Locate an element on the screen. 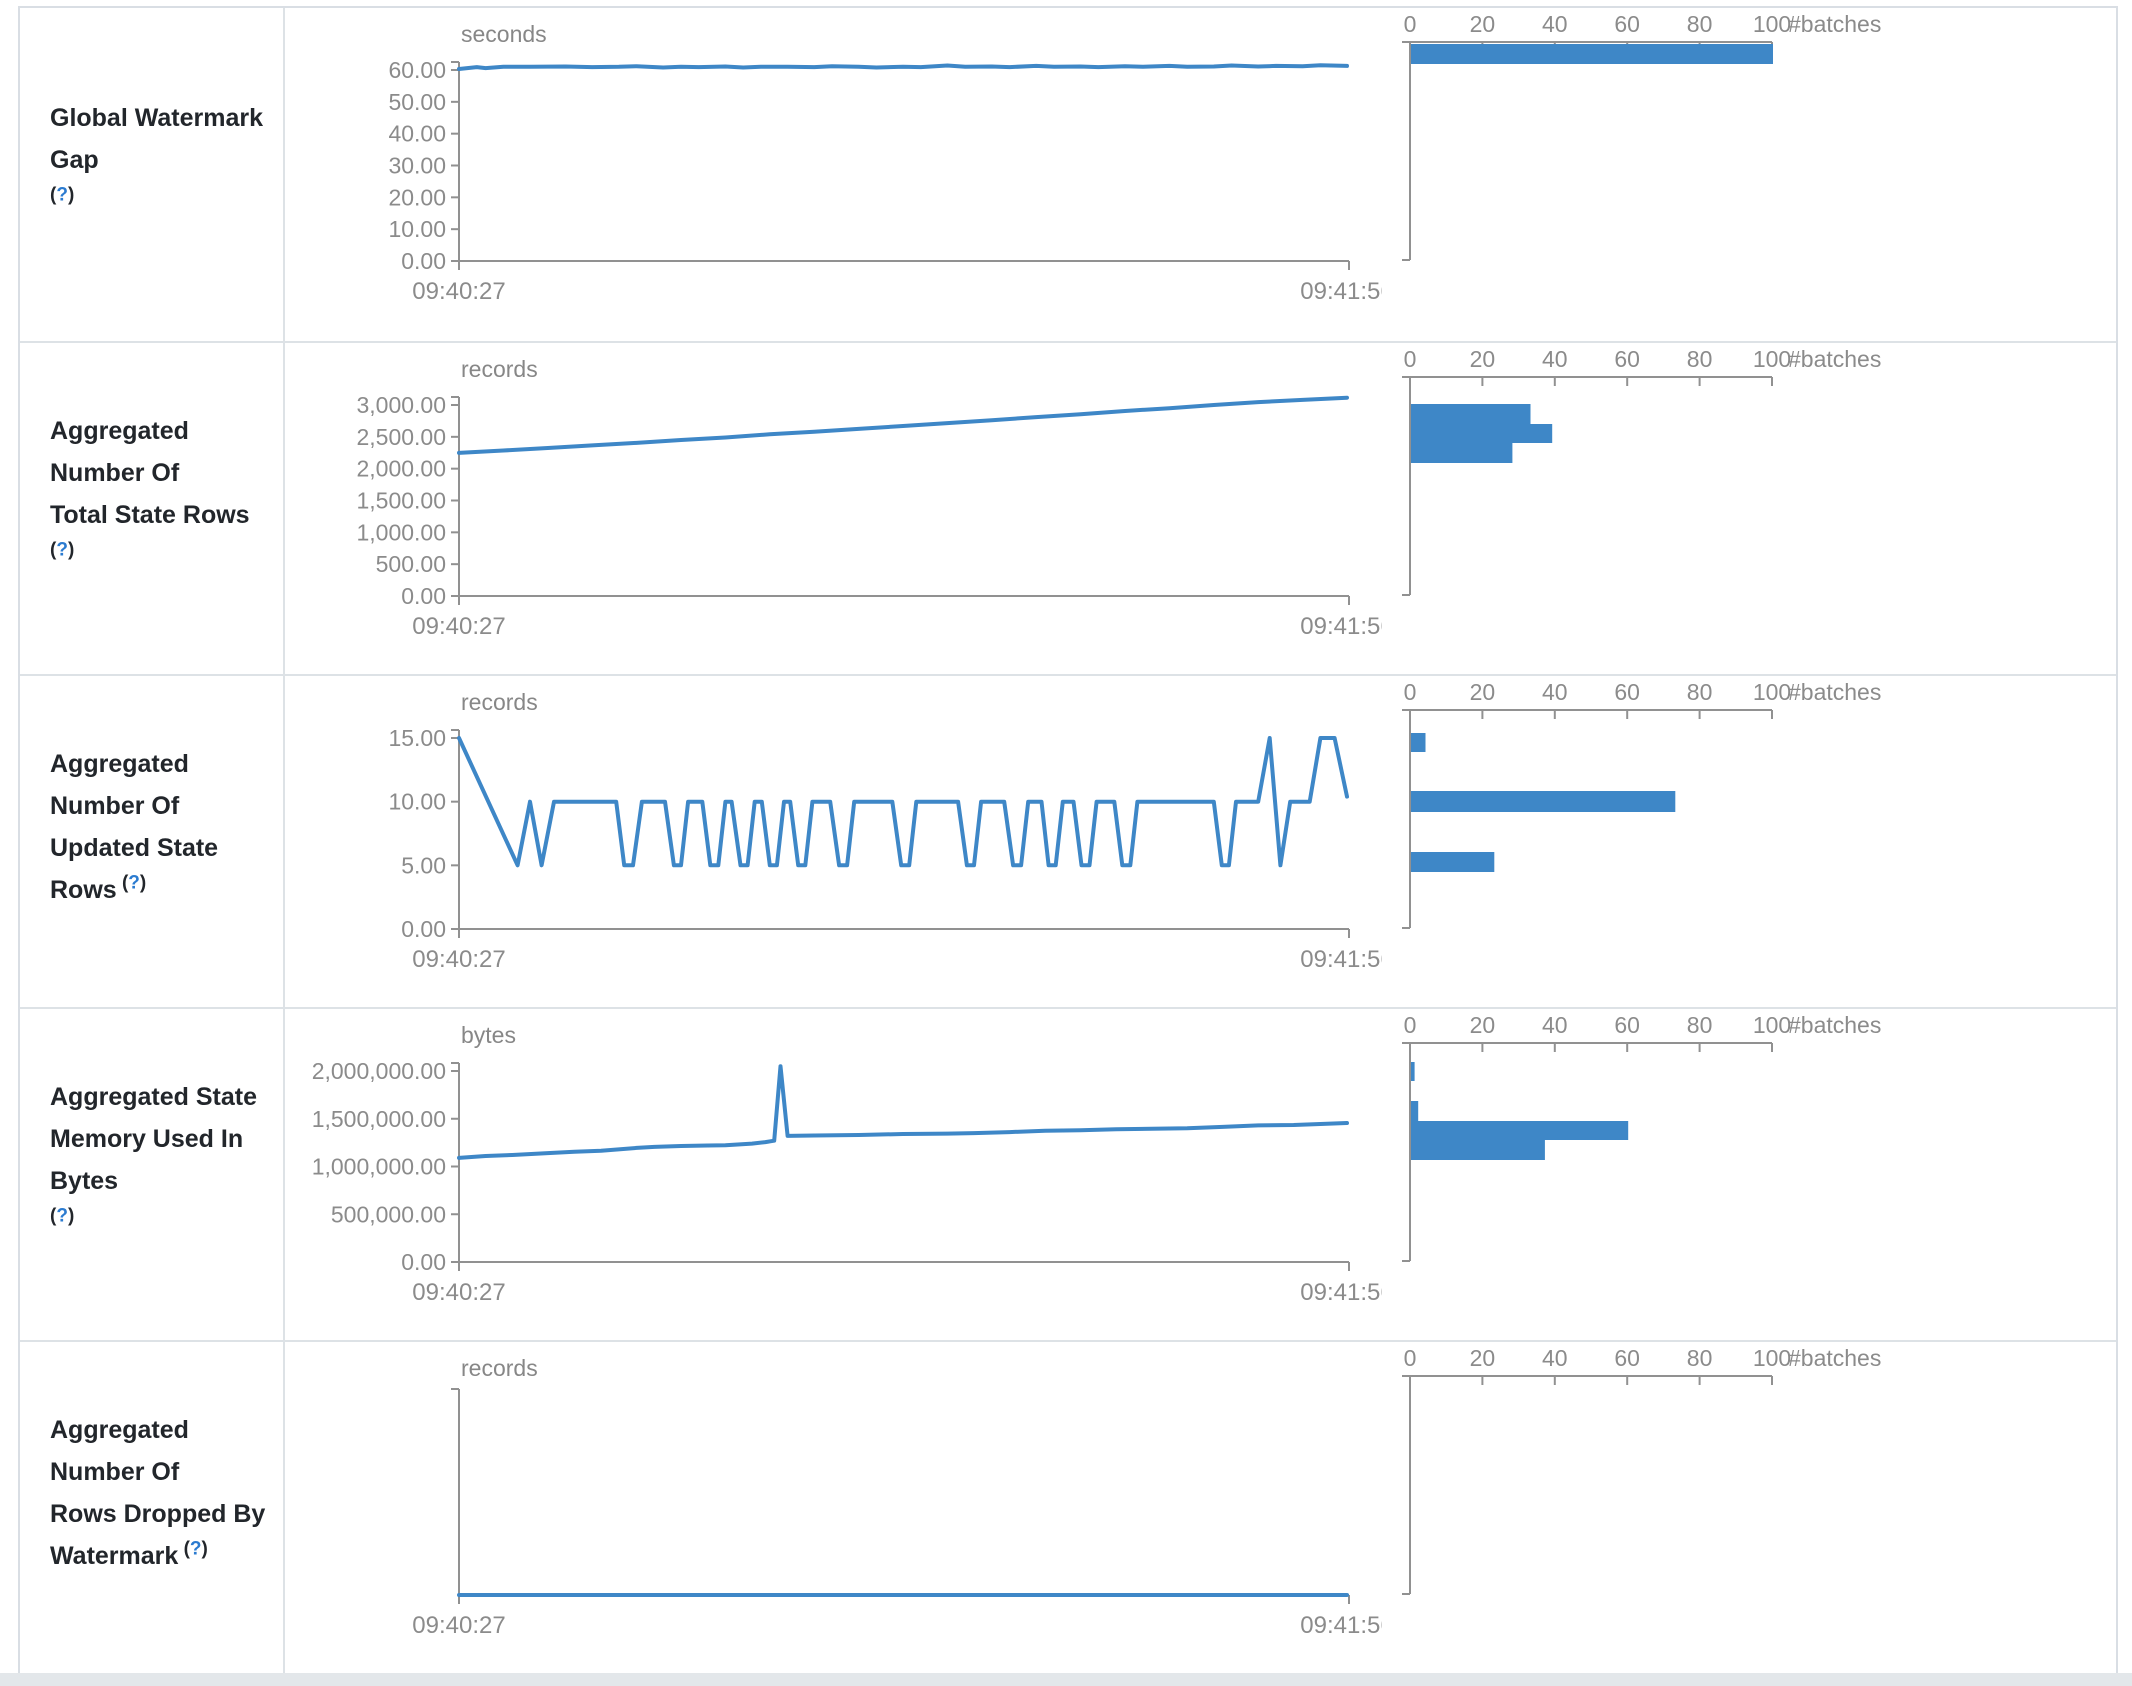 This screenshot has width=2132, height=1686. timeline-chart: records 09:40:27 09:41:56 is located at coordinates (897, 1497).